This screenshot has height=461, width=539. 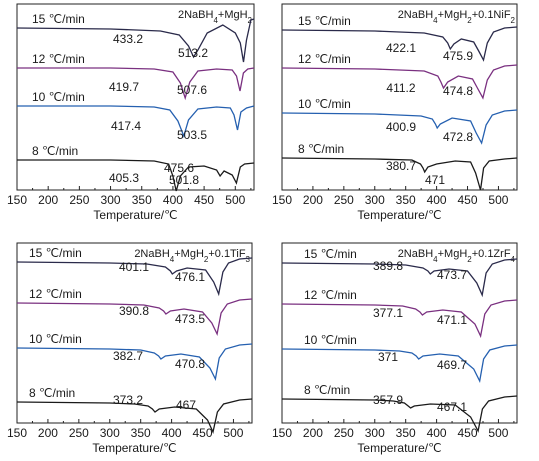 I want to click on peak-annotation: 422.1, so click(x=401, y=48).